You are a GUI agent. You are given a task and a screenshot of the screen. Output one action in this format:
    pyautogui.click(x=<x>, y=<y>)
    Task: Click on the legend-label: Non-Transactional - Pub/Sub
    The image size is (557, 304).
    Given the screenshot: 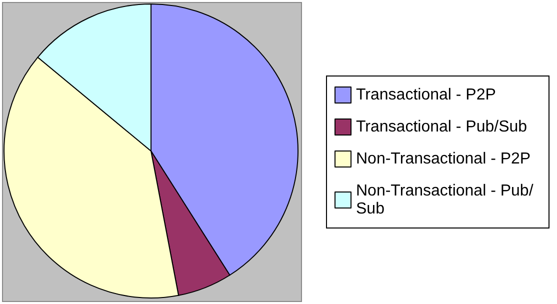 What is the action you would take?
    pyautogui.click(x=445, y=200)
    